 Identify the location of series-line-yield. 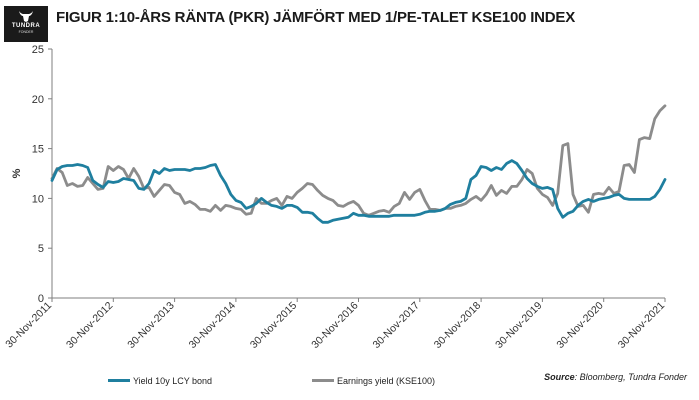
(358, 191).